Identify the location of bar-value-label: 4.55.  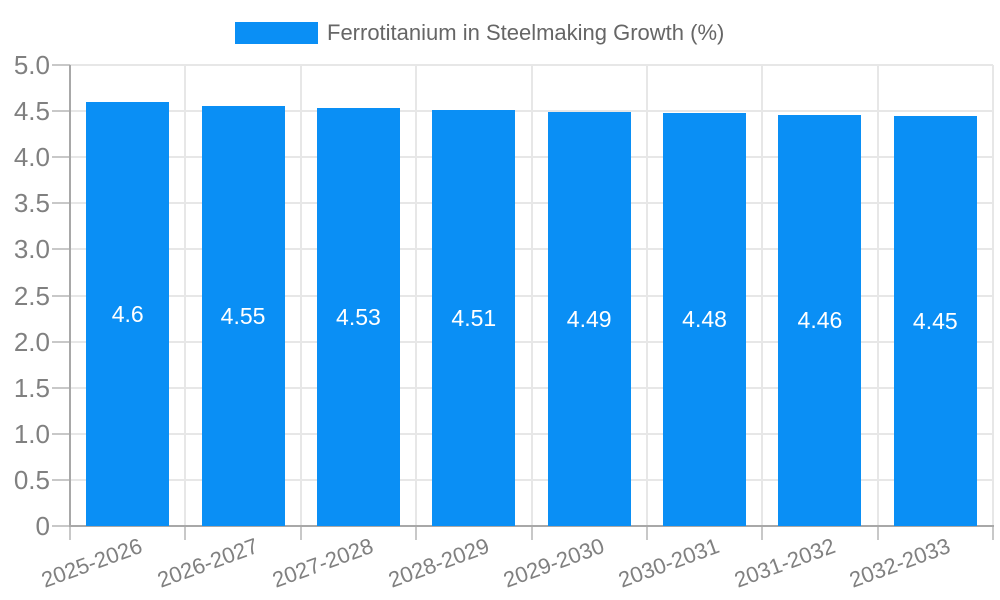
(243, 316).